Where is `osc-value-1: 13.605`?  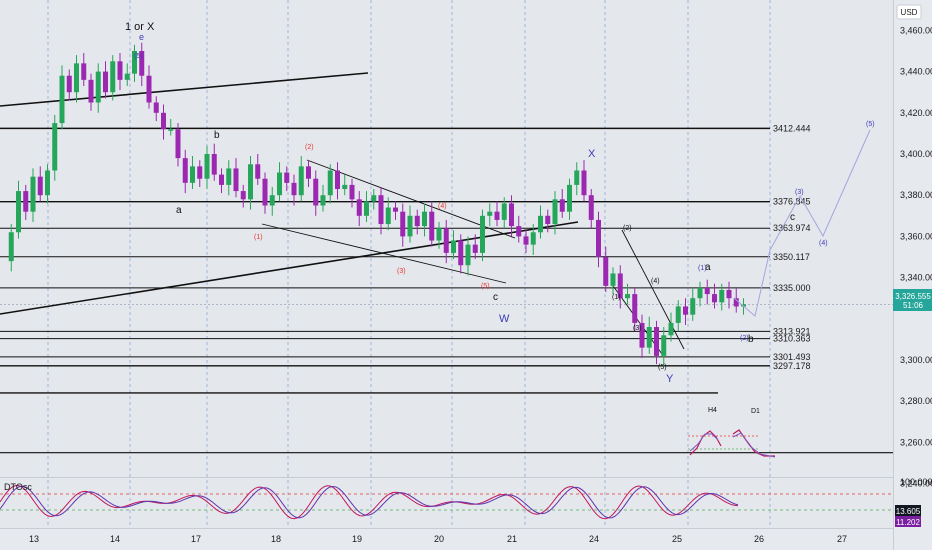 osc-value-1: 13.605 is located at coordinates (908, 511).